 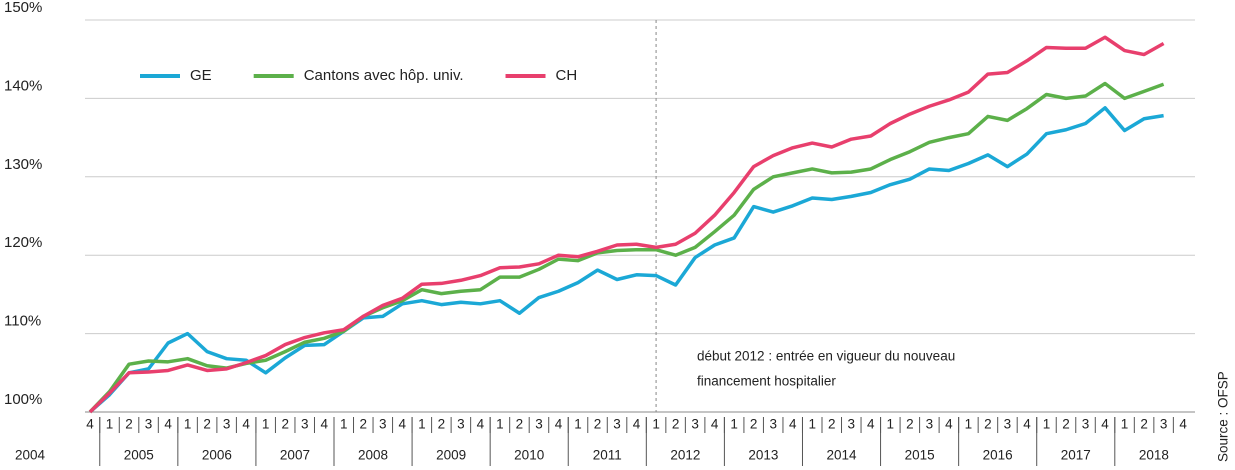 What do you see at coordinates (766, 381) in the screenshot?
I see `annotation-text: financement hospitalier` at bounding box center [766, 381].